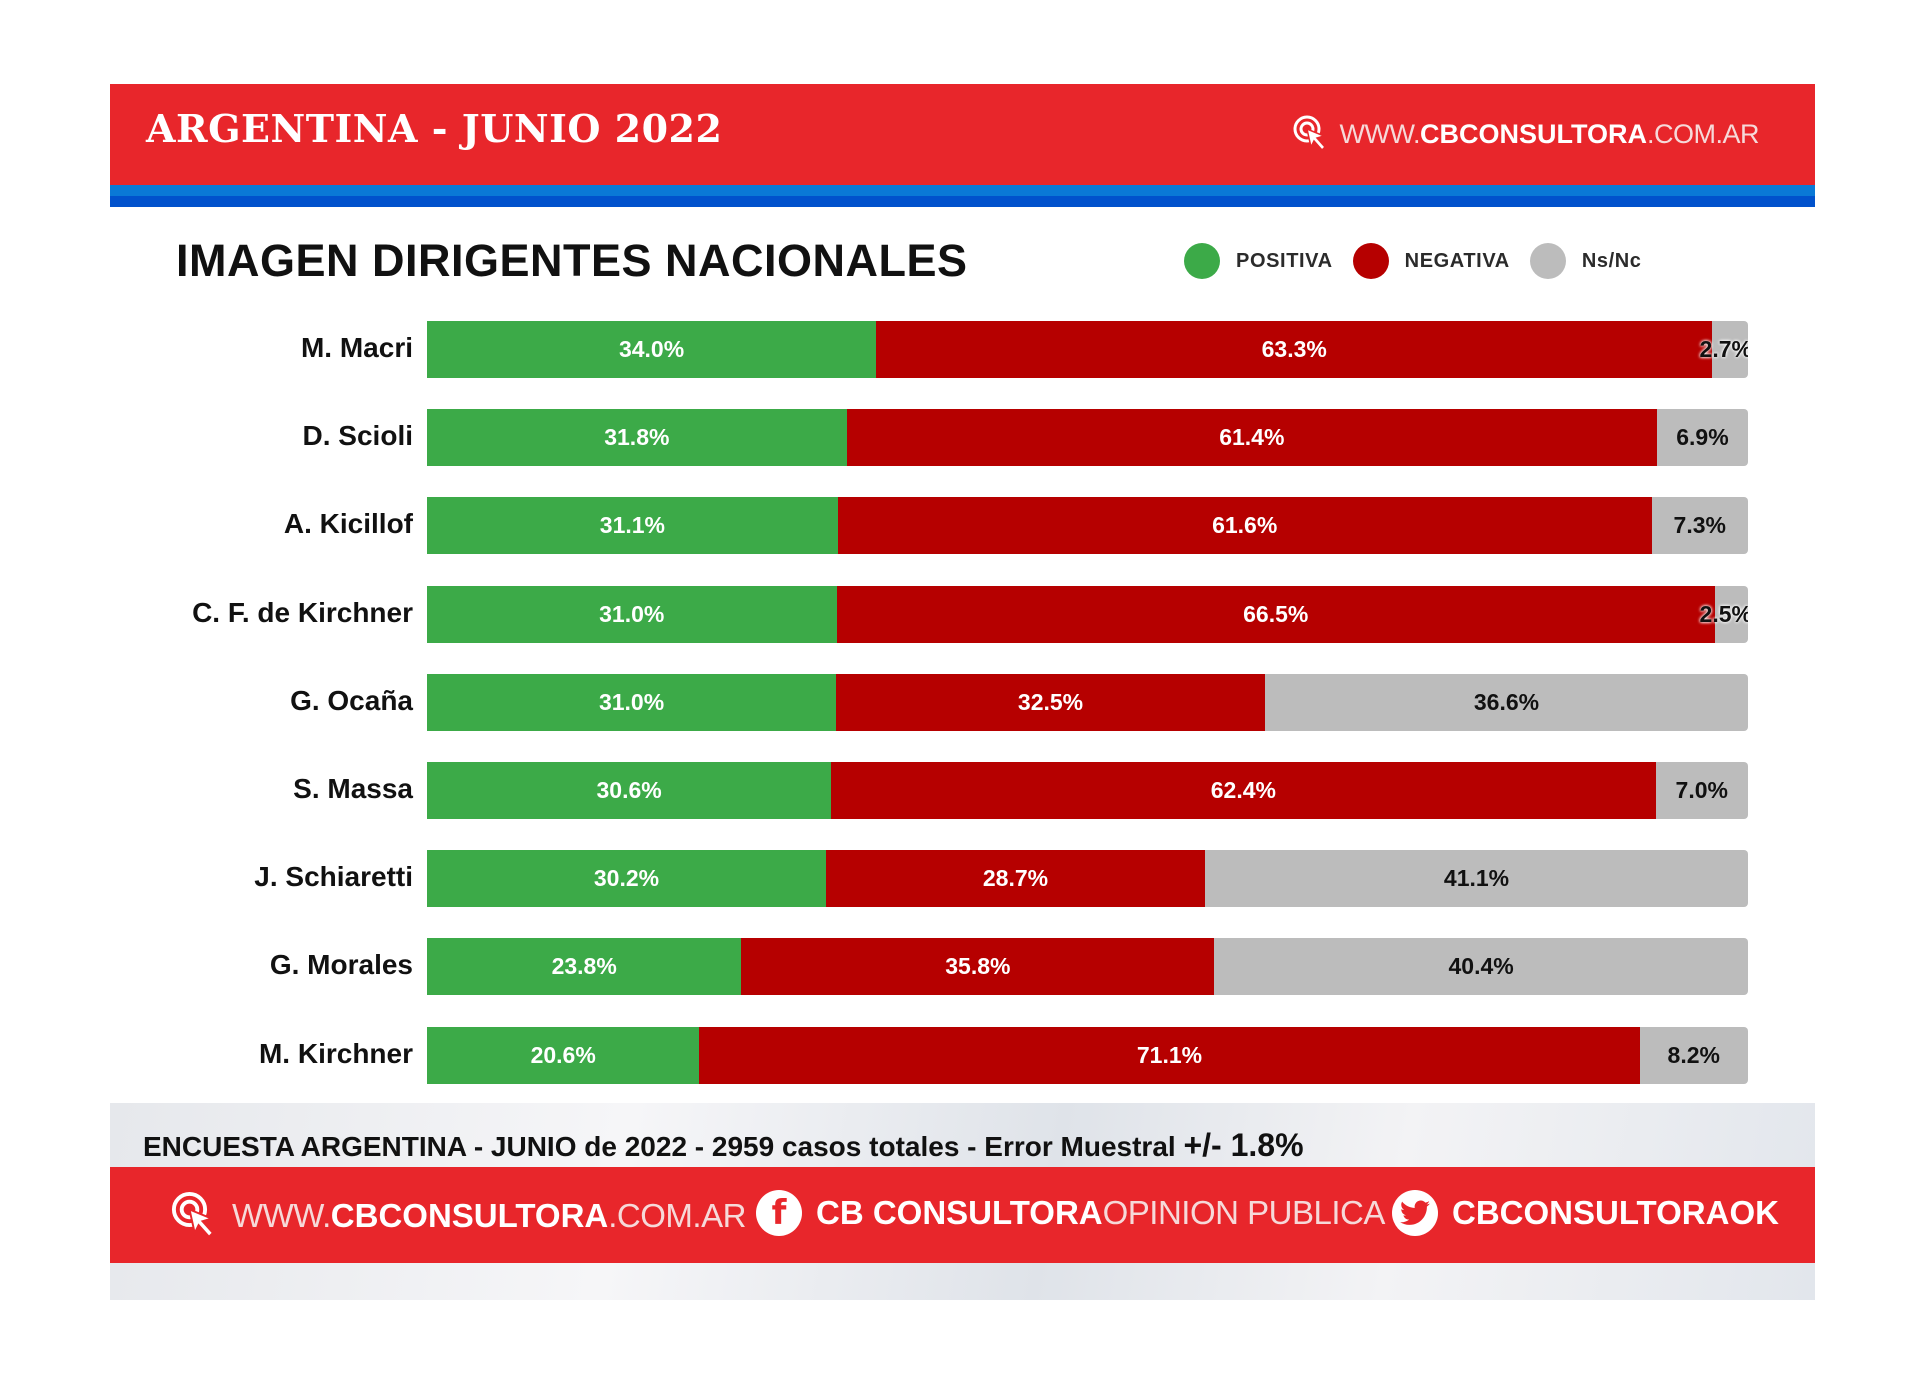 This screenshot has height=1390, width=1920. Describe the element at coordinates (1547, 261) in the screenshot. I see `legend-swatch-nsnc` at that location.